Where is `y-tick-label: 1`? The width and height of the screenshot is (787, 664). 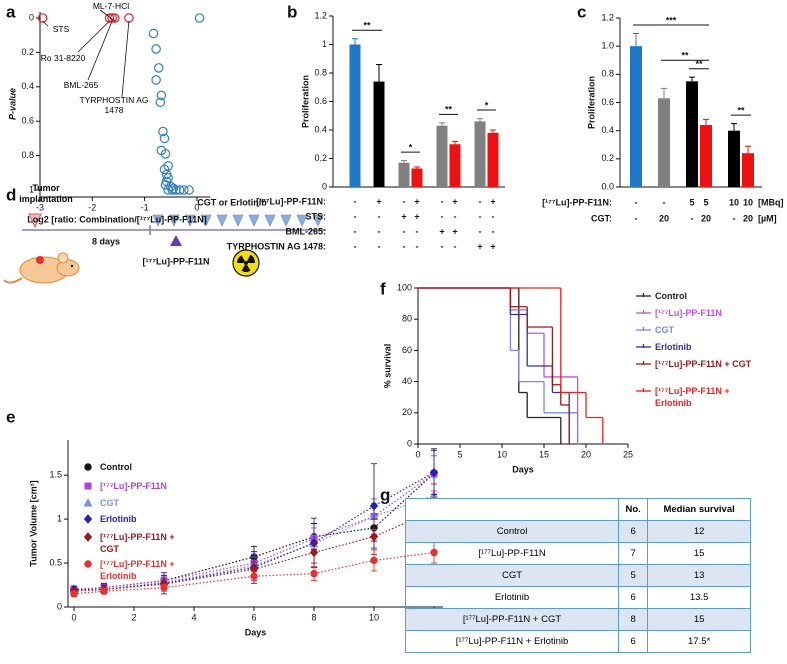 y-tick-label: 1 is located at coordinates (31, 189).